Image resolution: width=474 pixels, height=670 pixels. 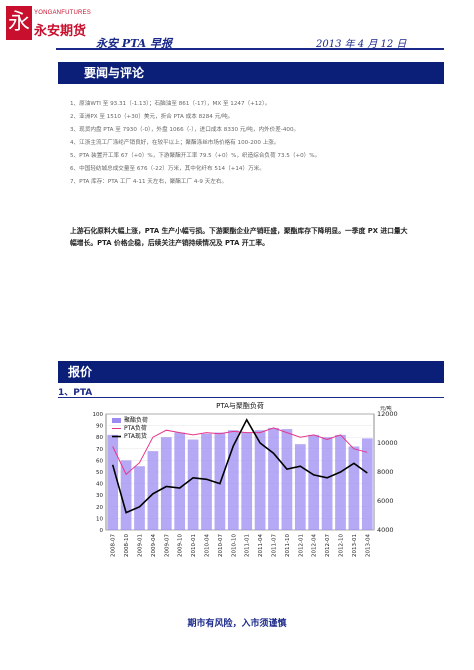 What do you see at coordinates (355, 545) in the screenshot?
I see `x-tick-label: 2013-01` at bounding box center [355, 545].